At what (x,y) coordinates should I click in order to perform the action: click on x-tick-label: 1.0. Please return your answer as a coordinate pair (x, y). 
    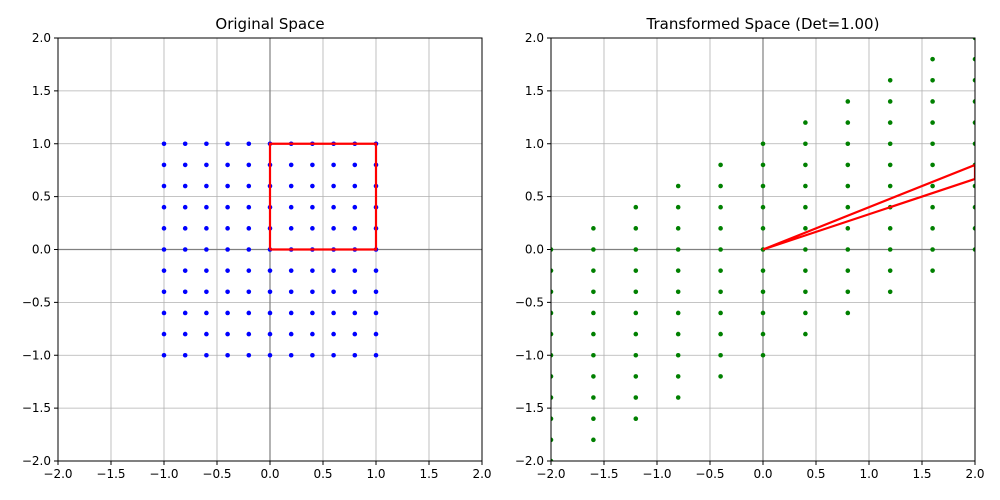
    Looking at the image, I should click on (868, 474).